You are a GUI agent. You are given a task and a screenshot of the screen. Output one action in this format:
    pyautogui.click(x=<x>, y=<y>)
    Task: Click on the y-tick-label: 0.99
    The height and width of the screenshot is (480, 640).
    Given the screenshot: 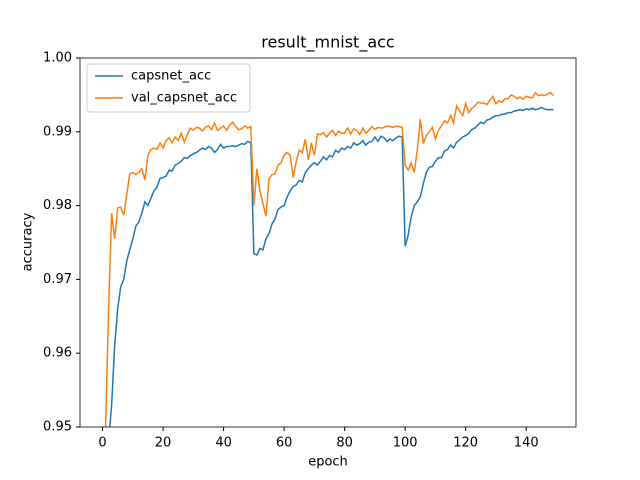 What is the action you would take?
    pyautogui.click(x=57, y=131)
    